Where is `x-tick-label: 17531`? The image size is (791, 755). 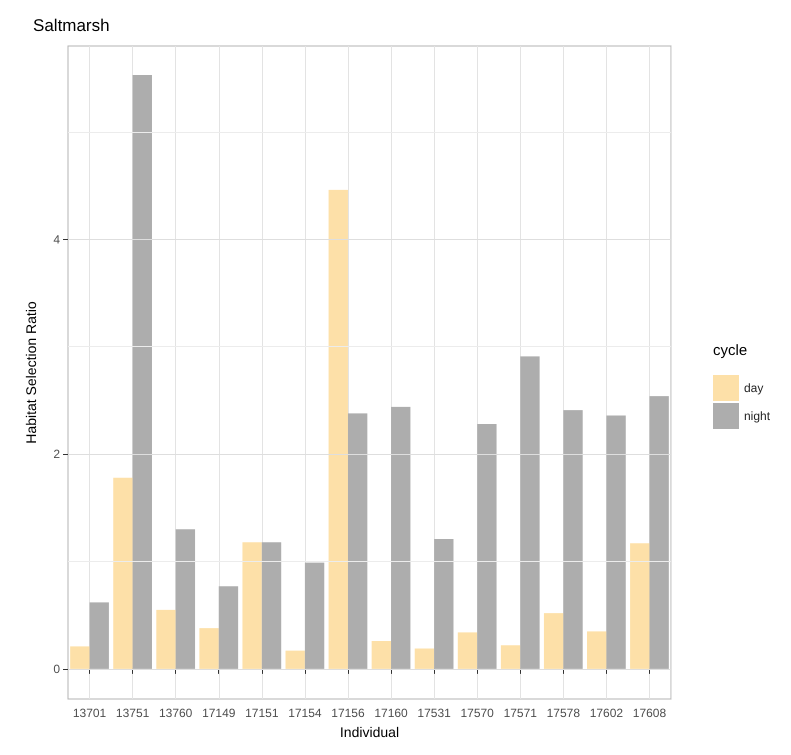
x-tick-label: 17531 is located at coordinates (434, 713).